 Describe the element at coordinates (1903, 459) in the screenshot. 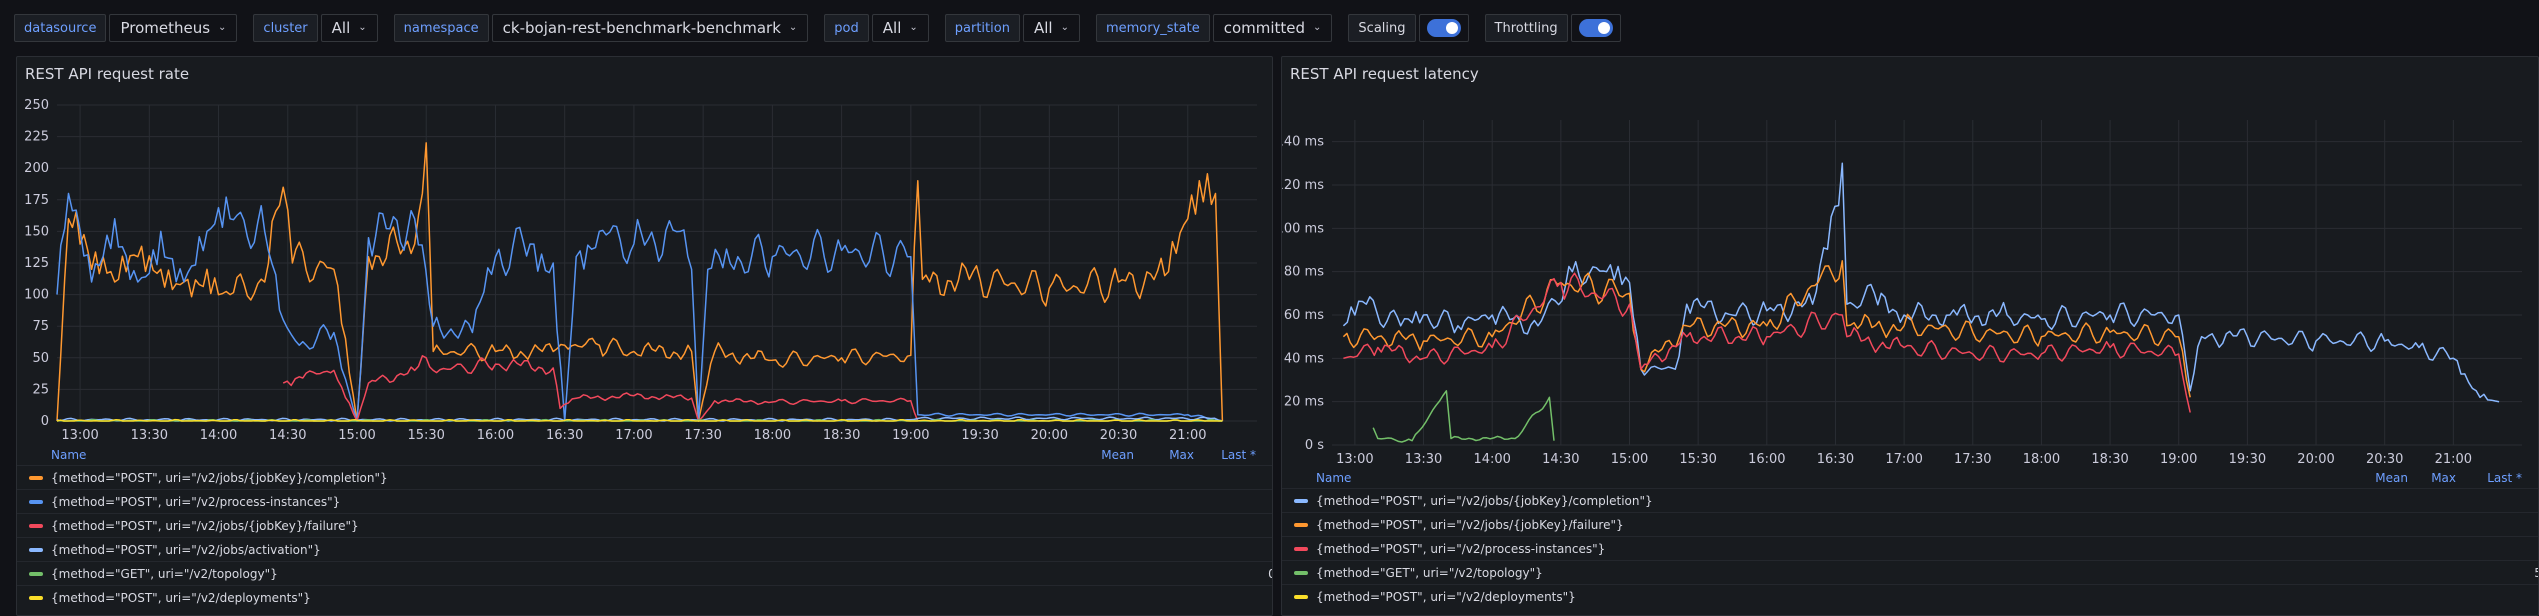

I see `x-tick-label: 17:00` at that location.